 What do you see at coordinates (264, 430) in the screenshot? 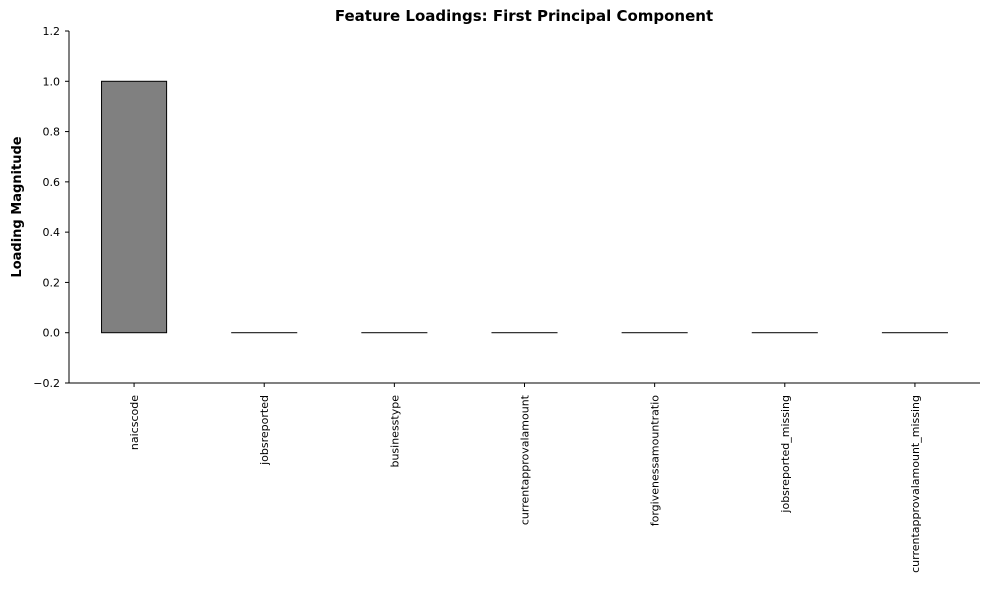
I see `x-tick-label: jobsreported` at bounding box center [264, 430].